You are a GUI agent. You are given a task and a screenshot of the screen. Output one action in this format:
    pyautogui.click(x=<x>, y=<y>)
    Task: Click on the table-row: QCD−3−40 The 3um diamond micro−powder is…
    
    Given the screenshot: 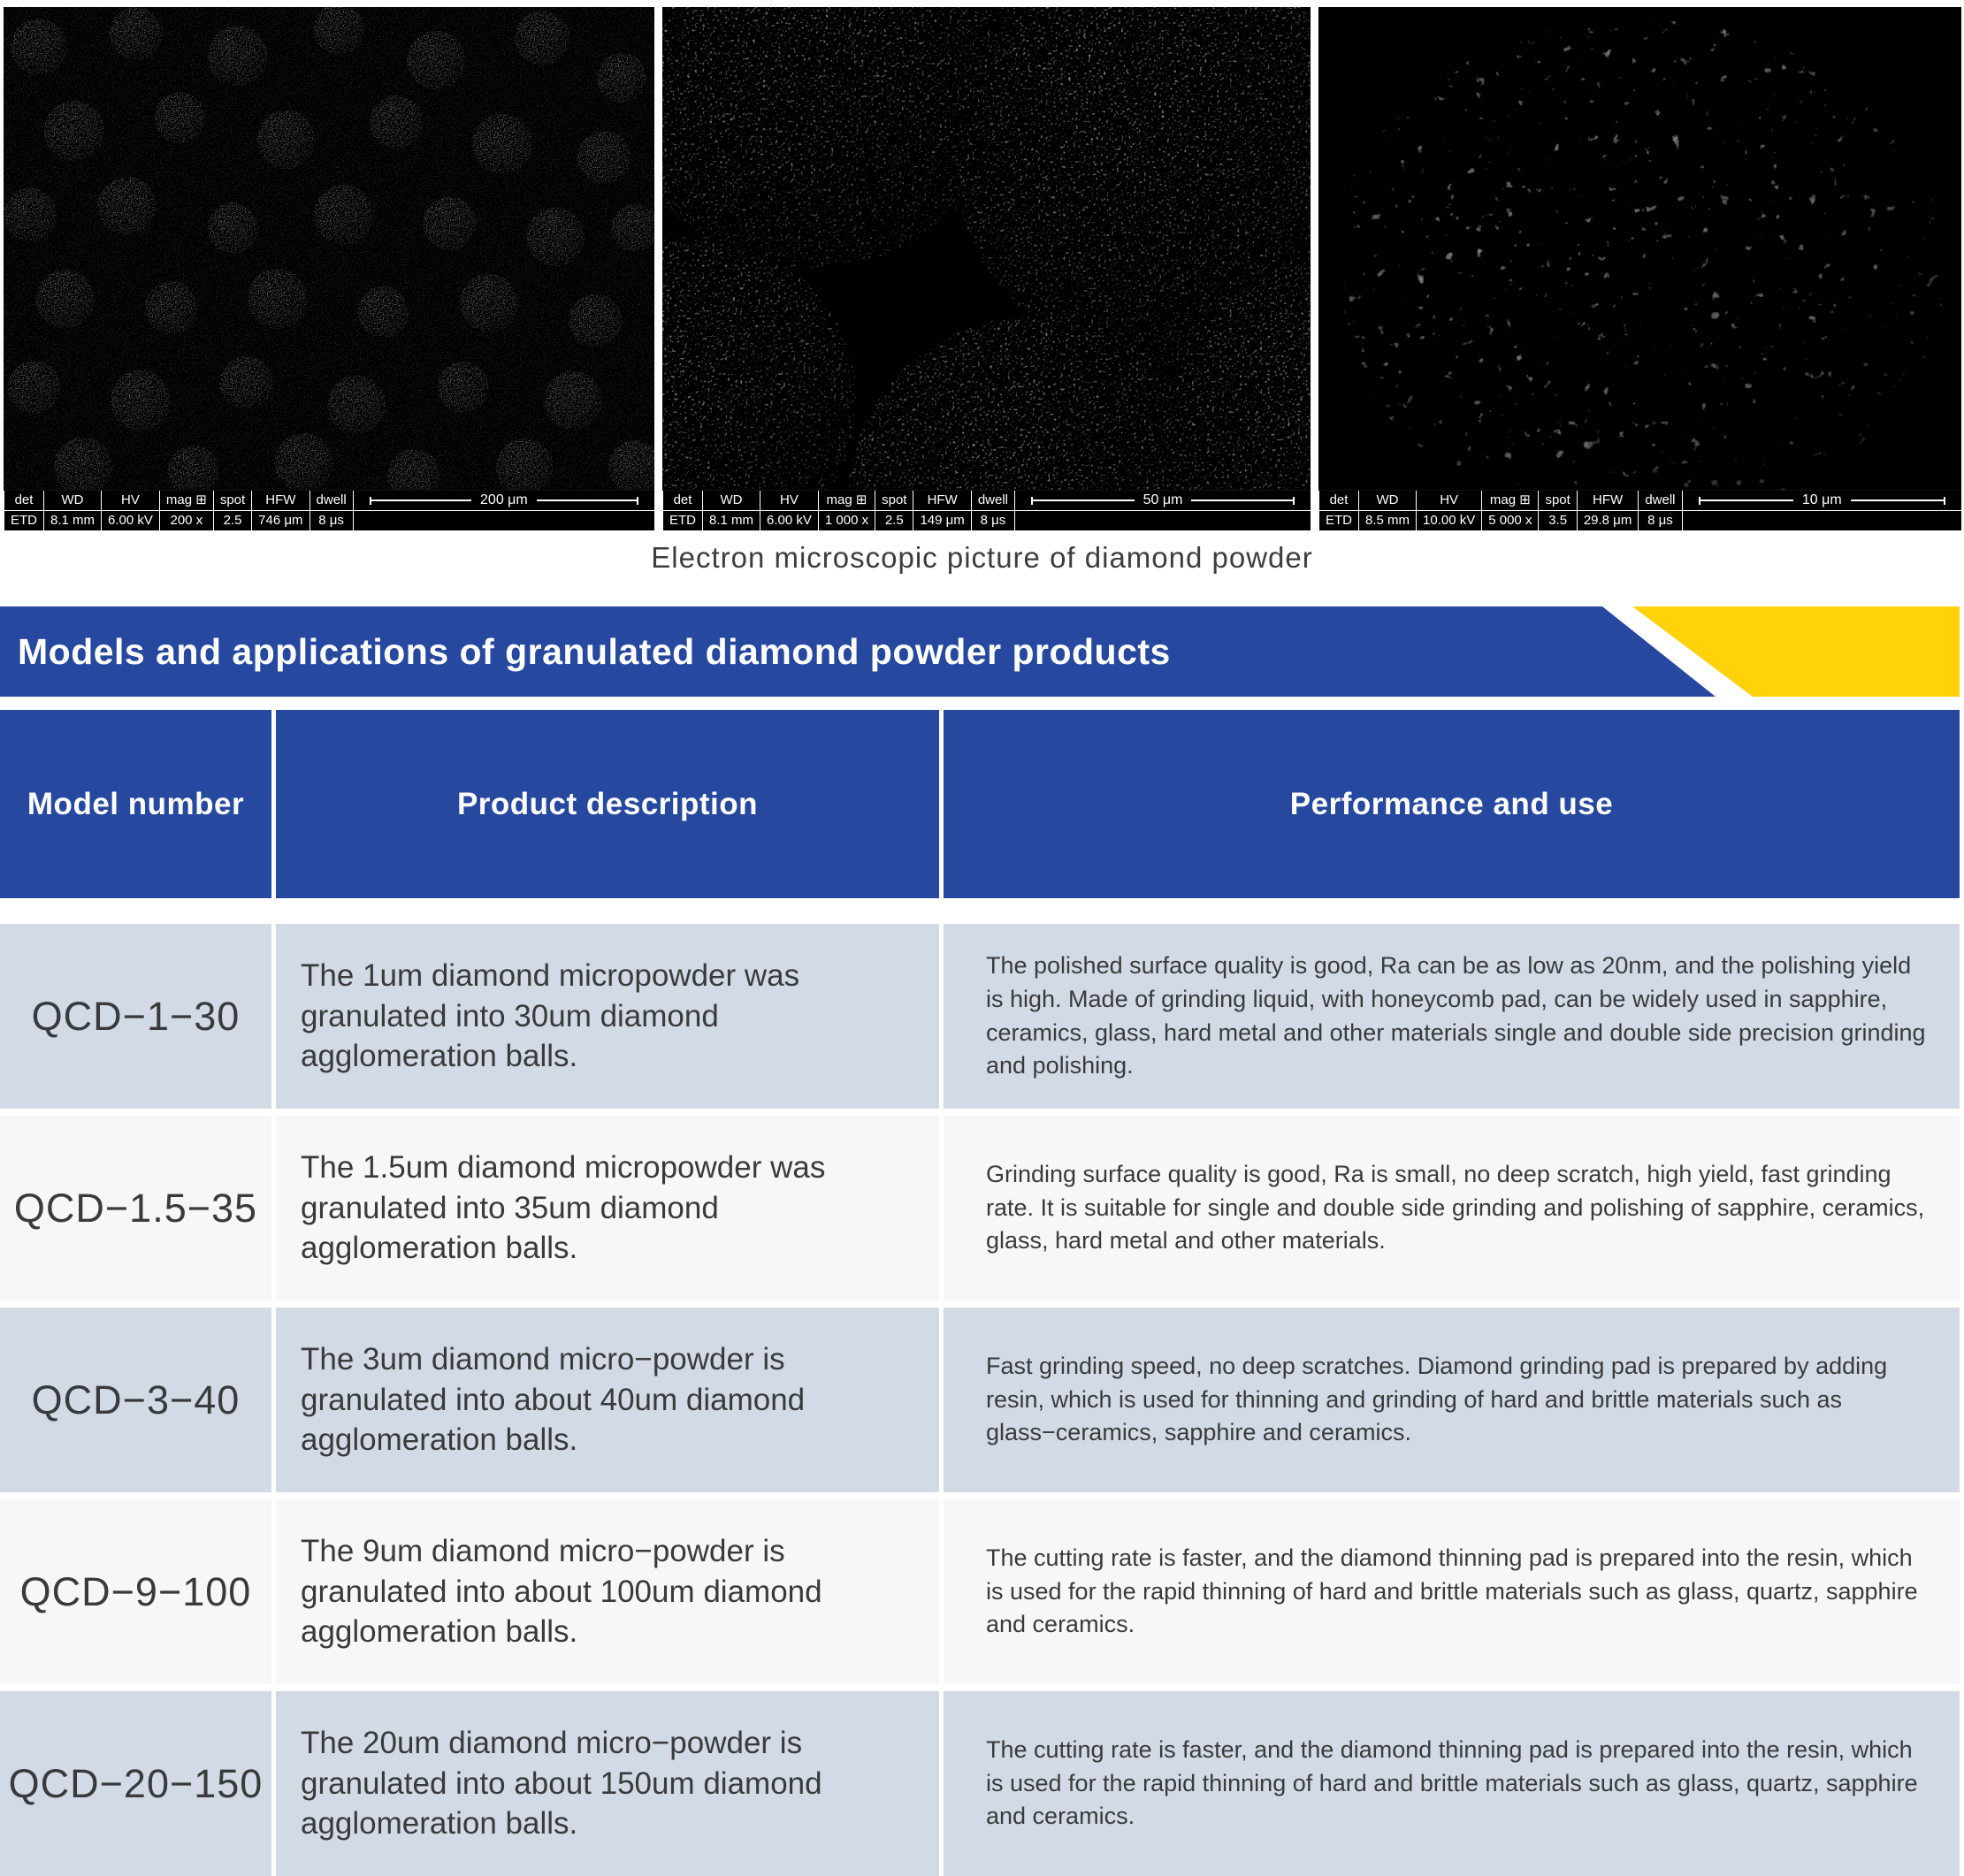 What is the action you would take?
    pyautogui.click(x=982, y=1400)
    